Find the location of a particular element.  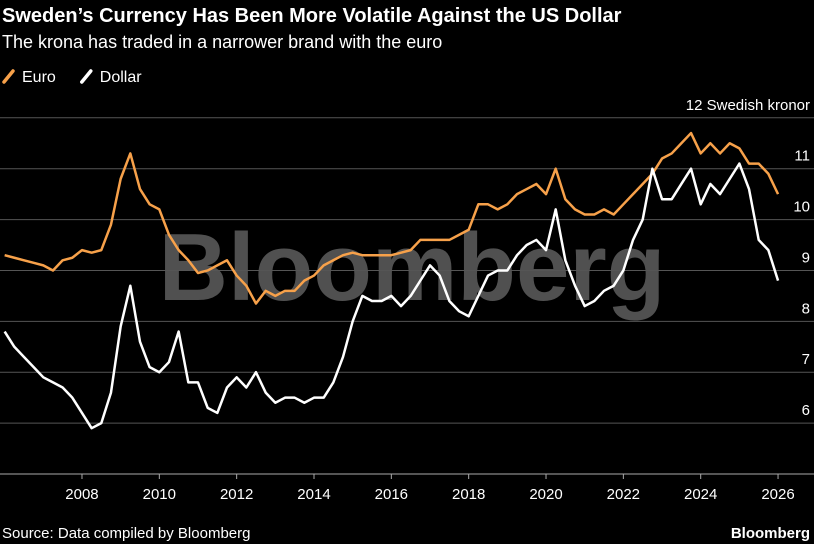

y-tick-label: 6 is located at coordinates (806, 410).